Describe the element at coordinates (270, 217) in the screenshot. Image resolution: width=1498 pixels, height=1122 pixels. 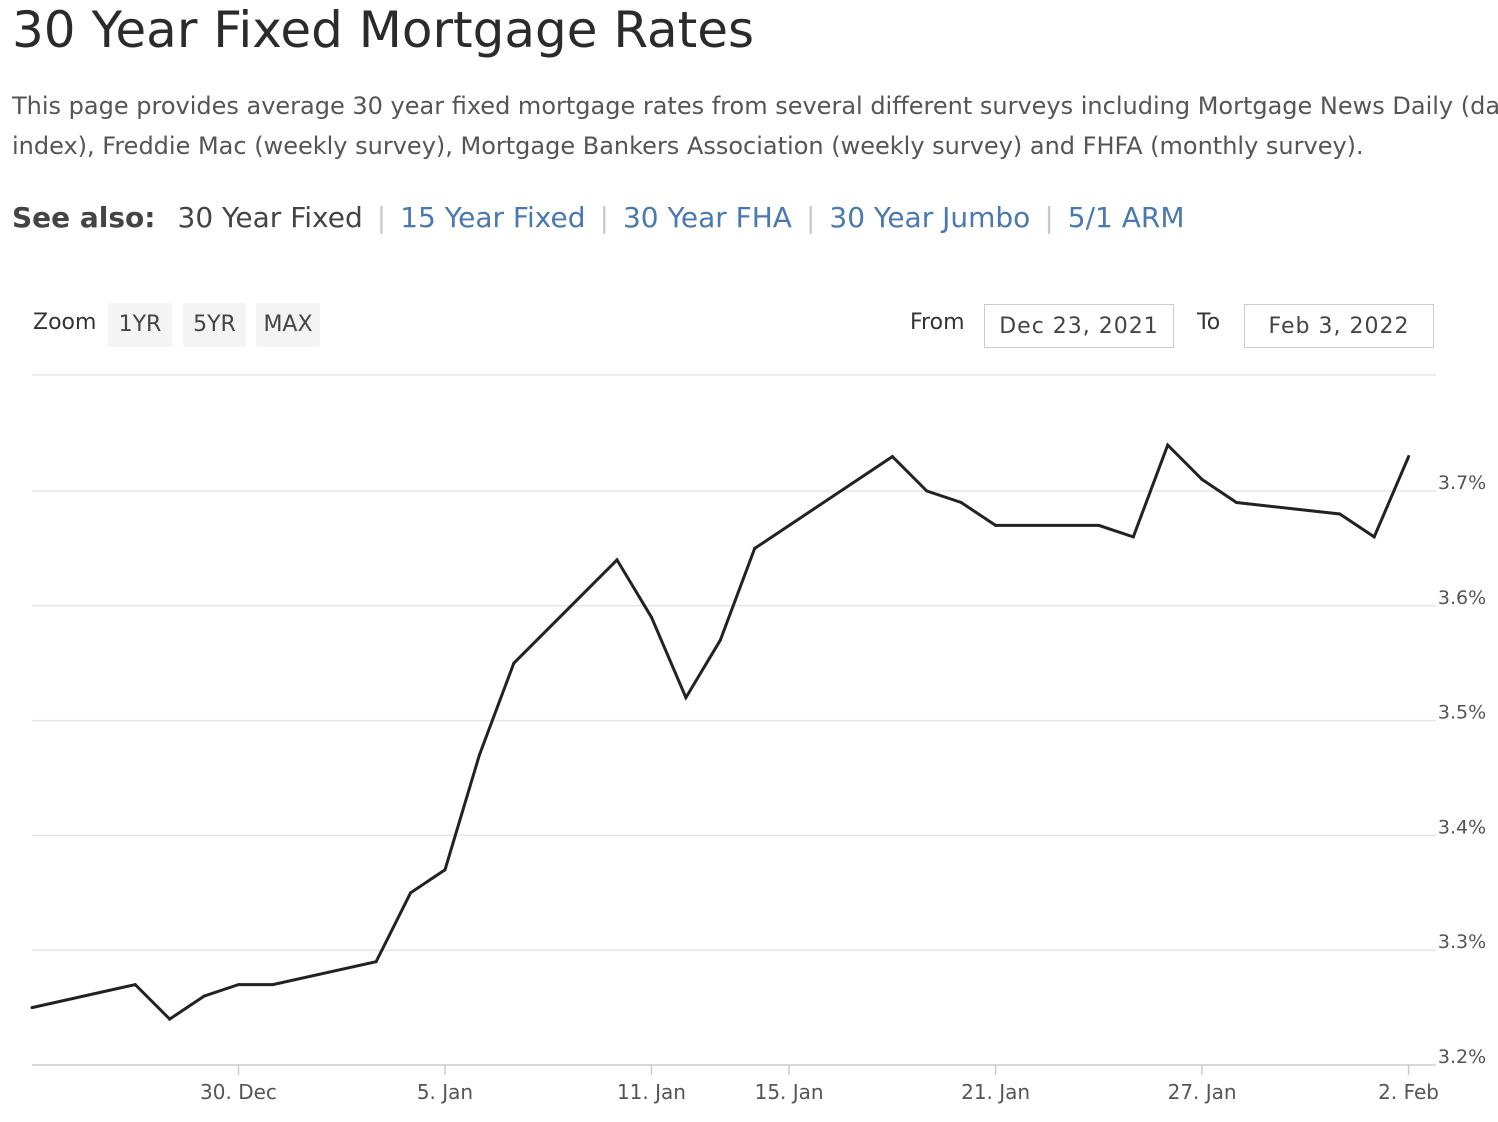
I see `see-also-30-year-fixed: 30 Year Fixed` at that location.